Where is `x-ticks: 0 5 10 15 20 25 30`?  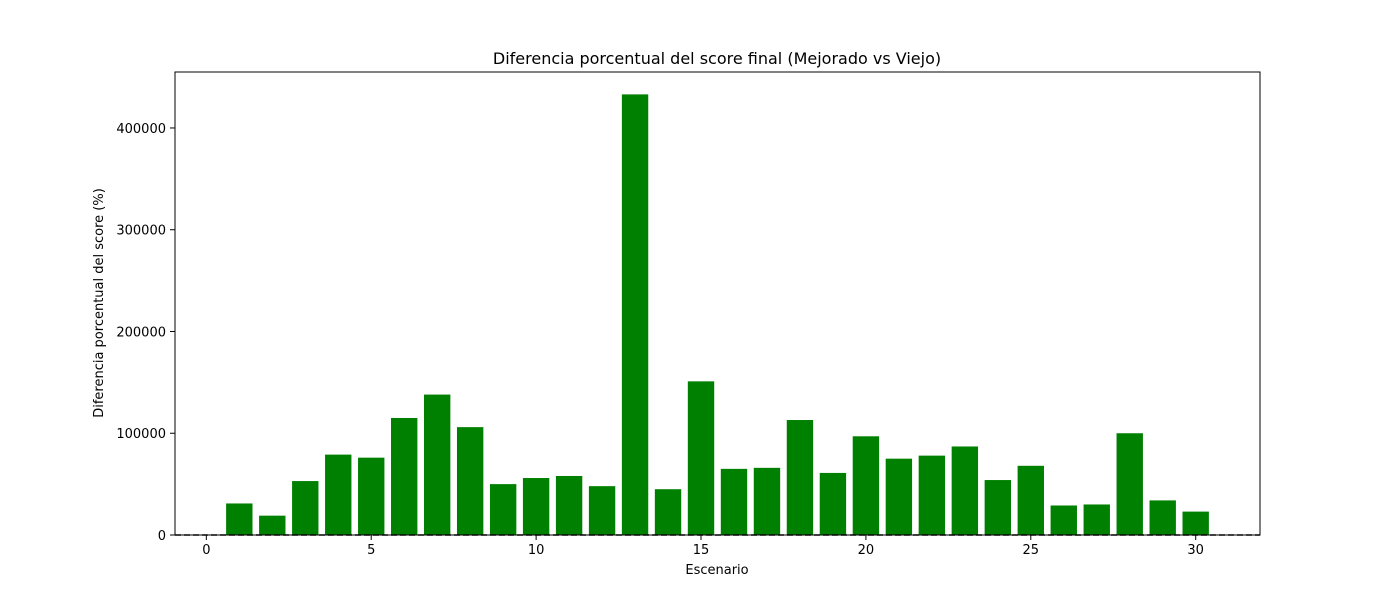
x-ticks: 0 5 10 15 20 25 30 is located at coordinates (703, 546).